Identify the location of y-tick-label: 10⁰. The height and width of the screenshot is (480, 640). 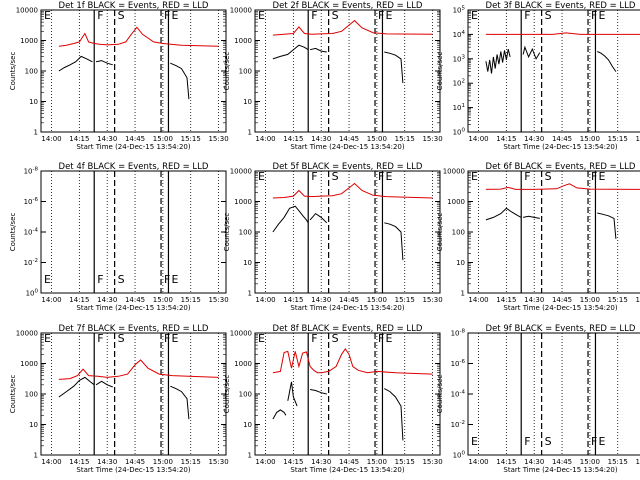
(459, 455).